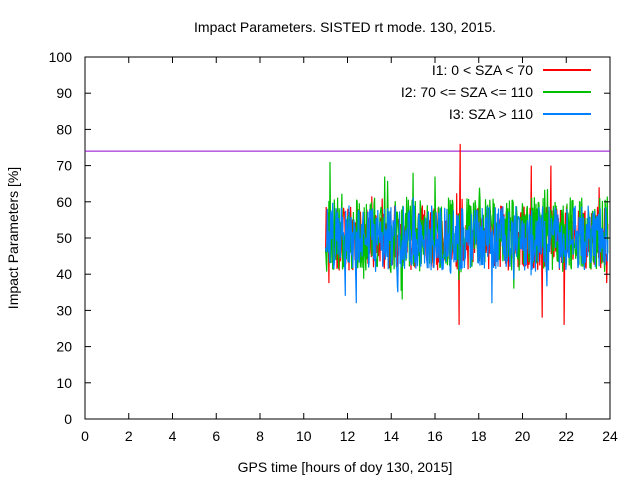  I want to click on y-tick-label: 0, so click(68, 419).